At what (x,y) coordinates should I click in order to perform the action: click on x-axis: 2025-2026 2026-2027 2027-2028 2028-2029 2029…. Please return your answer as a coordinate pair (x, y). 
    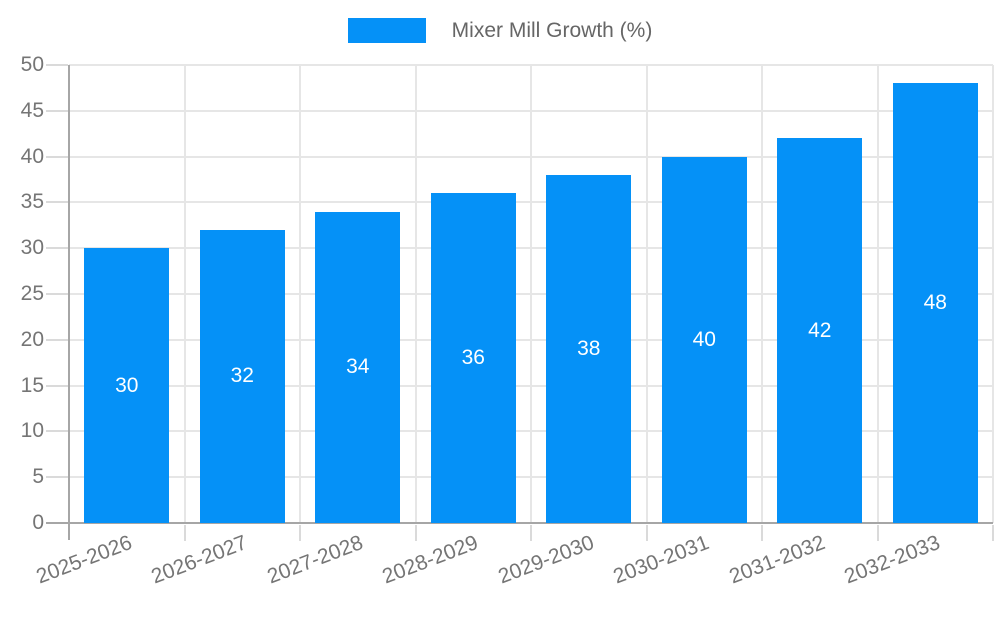
    Looking at the image, I should click on (513, 561).